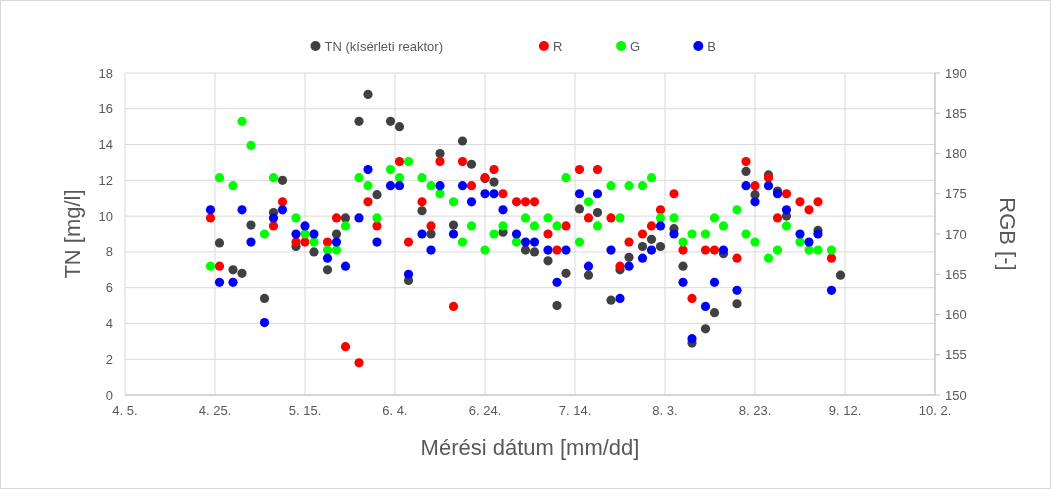 Image resolution: width=1051 pixels, height=489 pixels. Describe the element at coordinates (105, 73) in the screenshot. I see `y-tick-label: 18` at that location.